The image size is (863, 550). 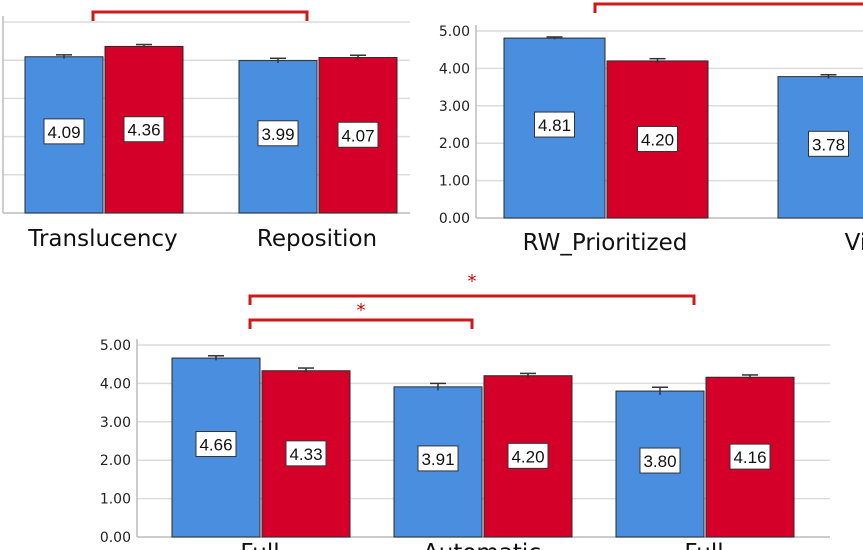 I want to click on data-label: 4.16, so click(x=749, y=457).